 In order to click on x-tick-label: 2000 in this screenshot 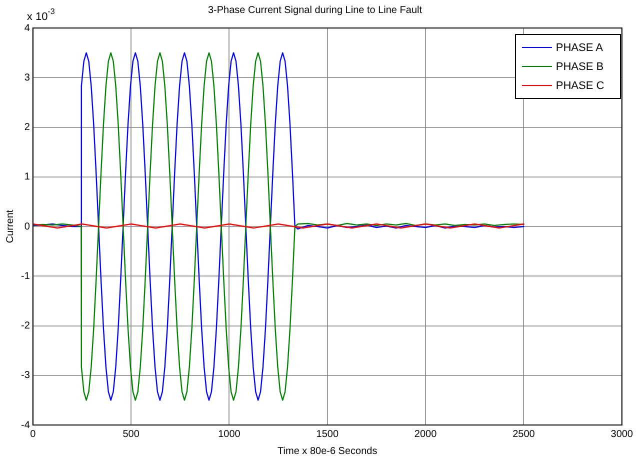, I will do `click(426, 434)`.